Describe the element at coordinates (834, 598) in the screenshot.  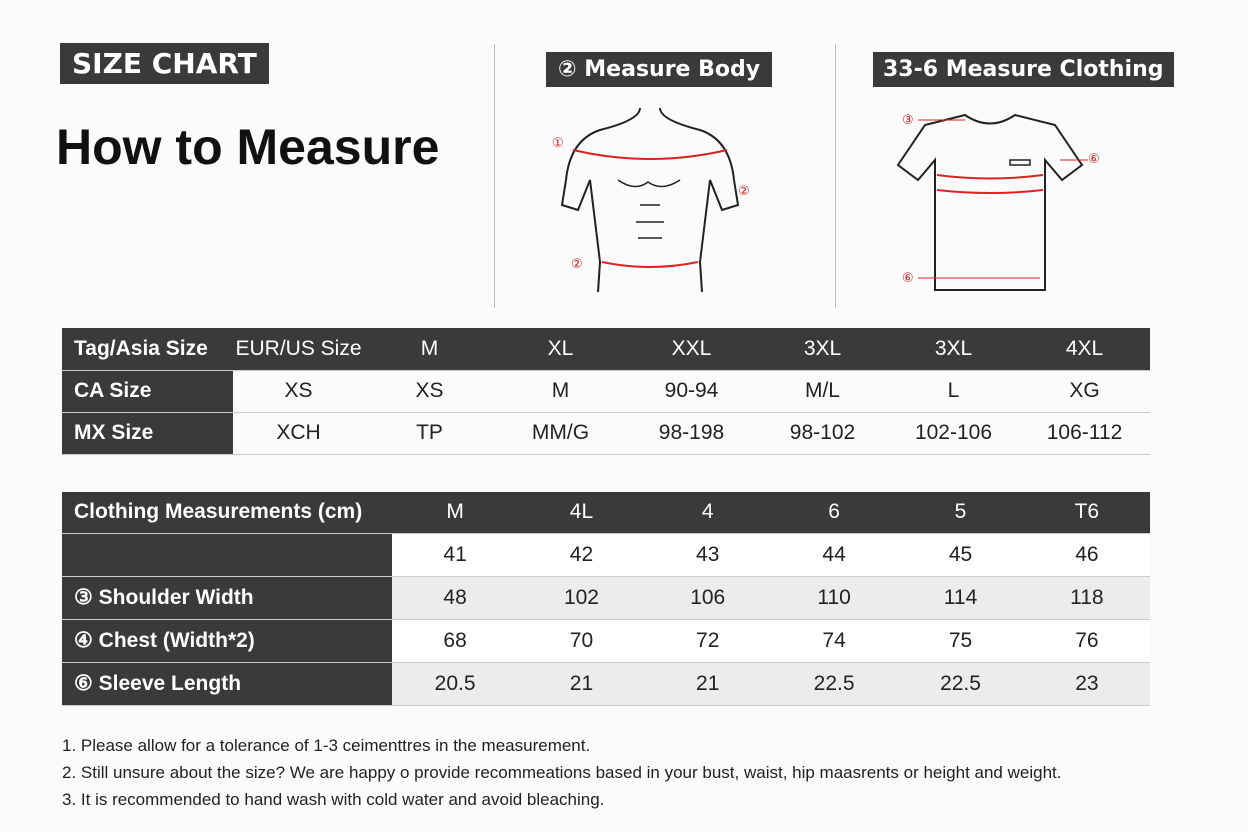
I see `cell: 110` at that location.